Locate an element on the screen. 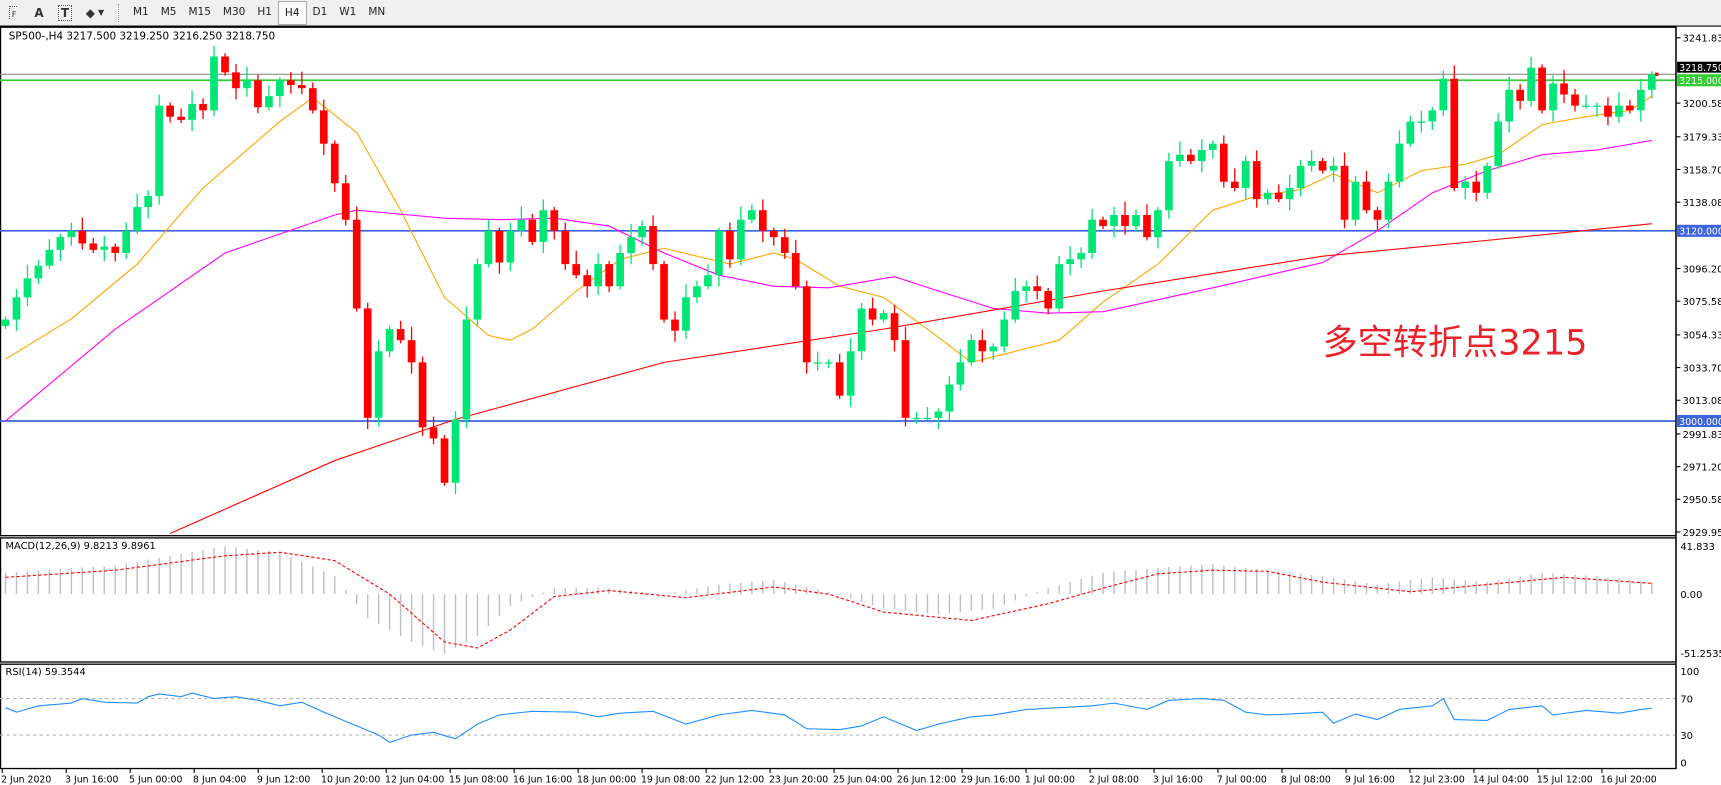  price-axis-label: 3200.580 is located at coordinates (1702, 104).